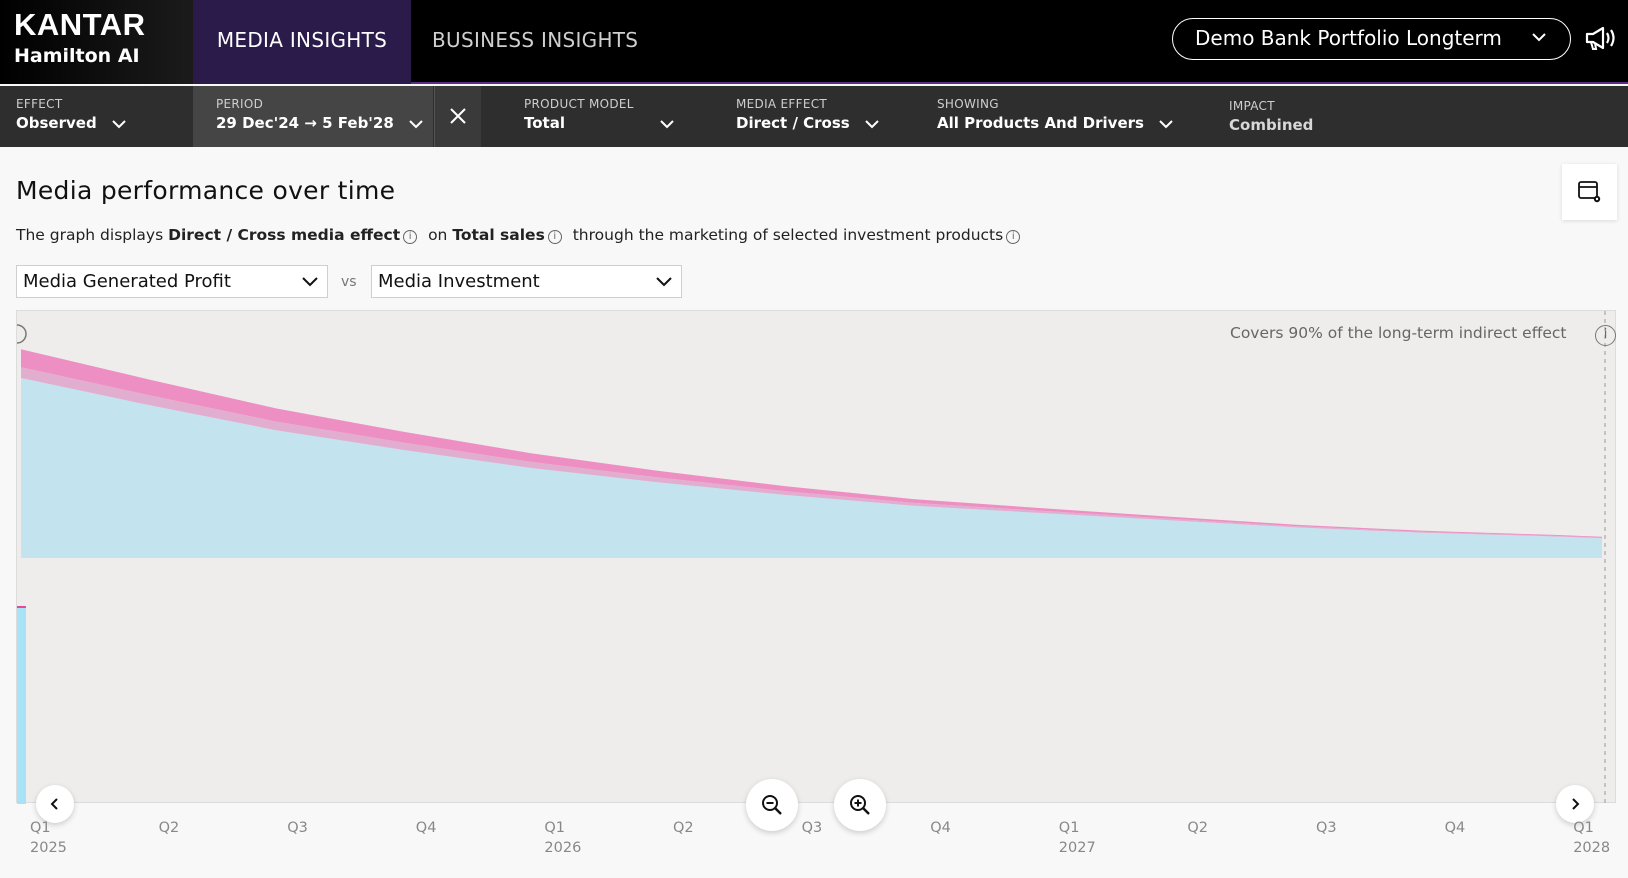  I want to click on filter-period: PERIOD 29 Dec'24 → 5 Feb'28, so click(313, 116).